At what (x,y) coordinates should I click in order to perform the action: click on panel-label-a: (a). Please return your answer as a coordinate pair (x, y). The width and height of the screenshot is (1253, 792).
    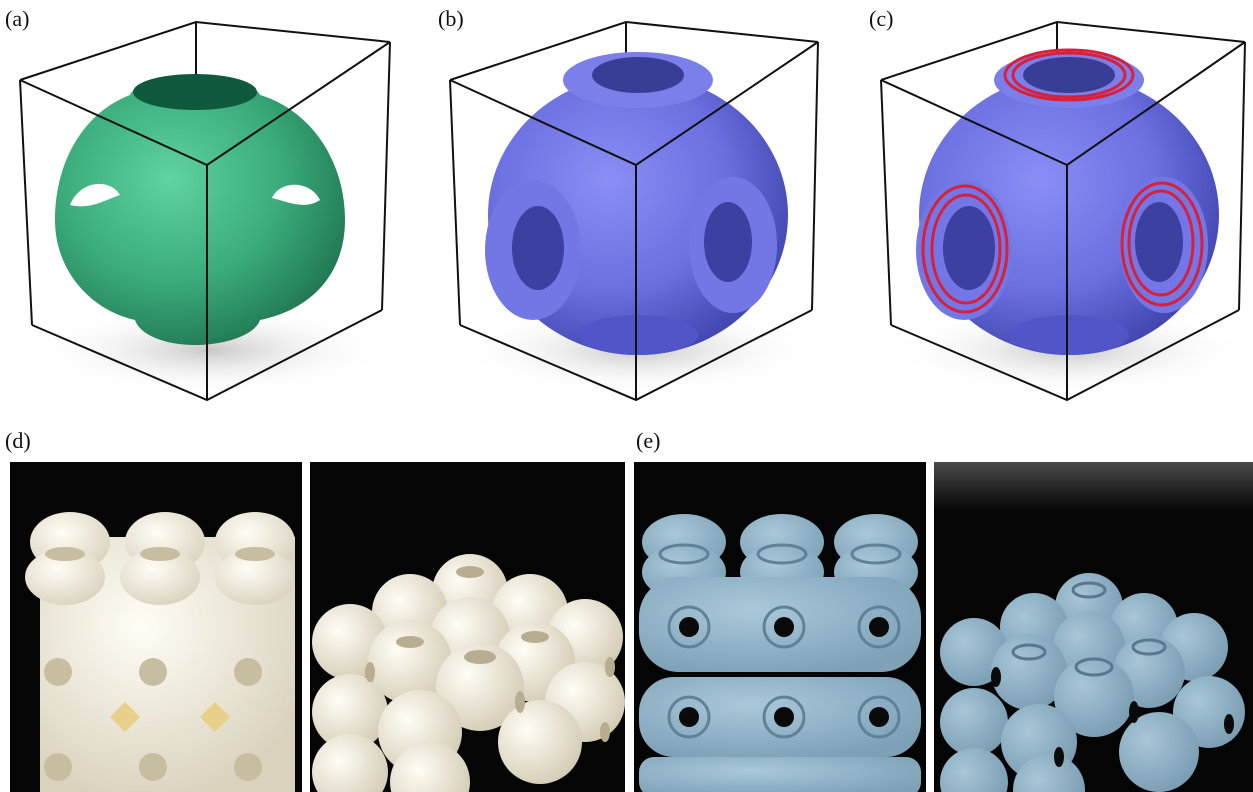
    Looking at the image, I should click on (17, 18).